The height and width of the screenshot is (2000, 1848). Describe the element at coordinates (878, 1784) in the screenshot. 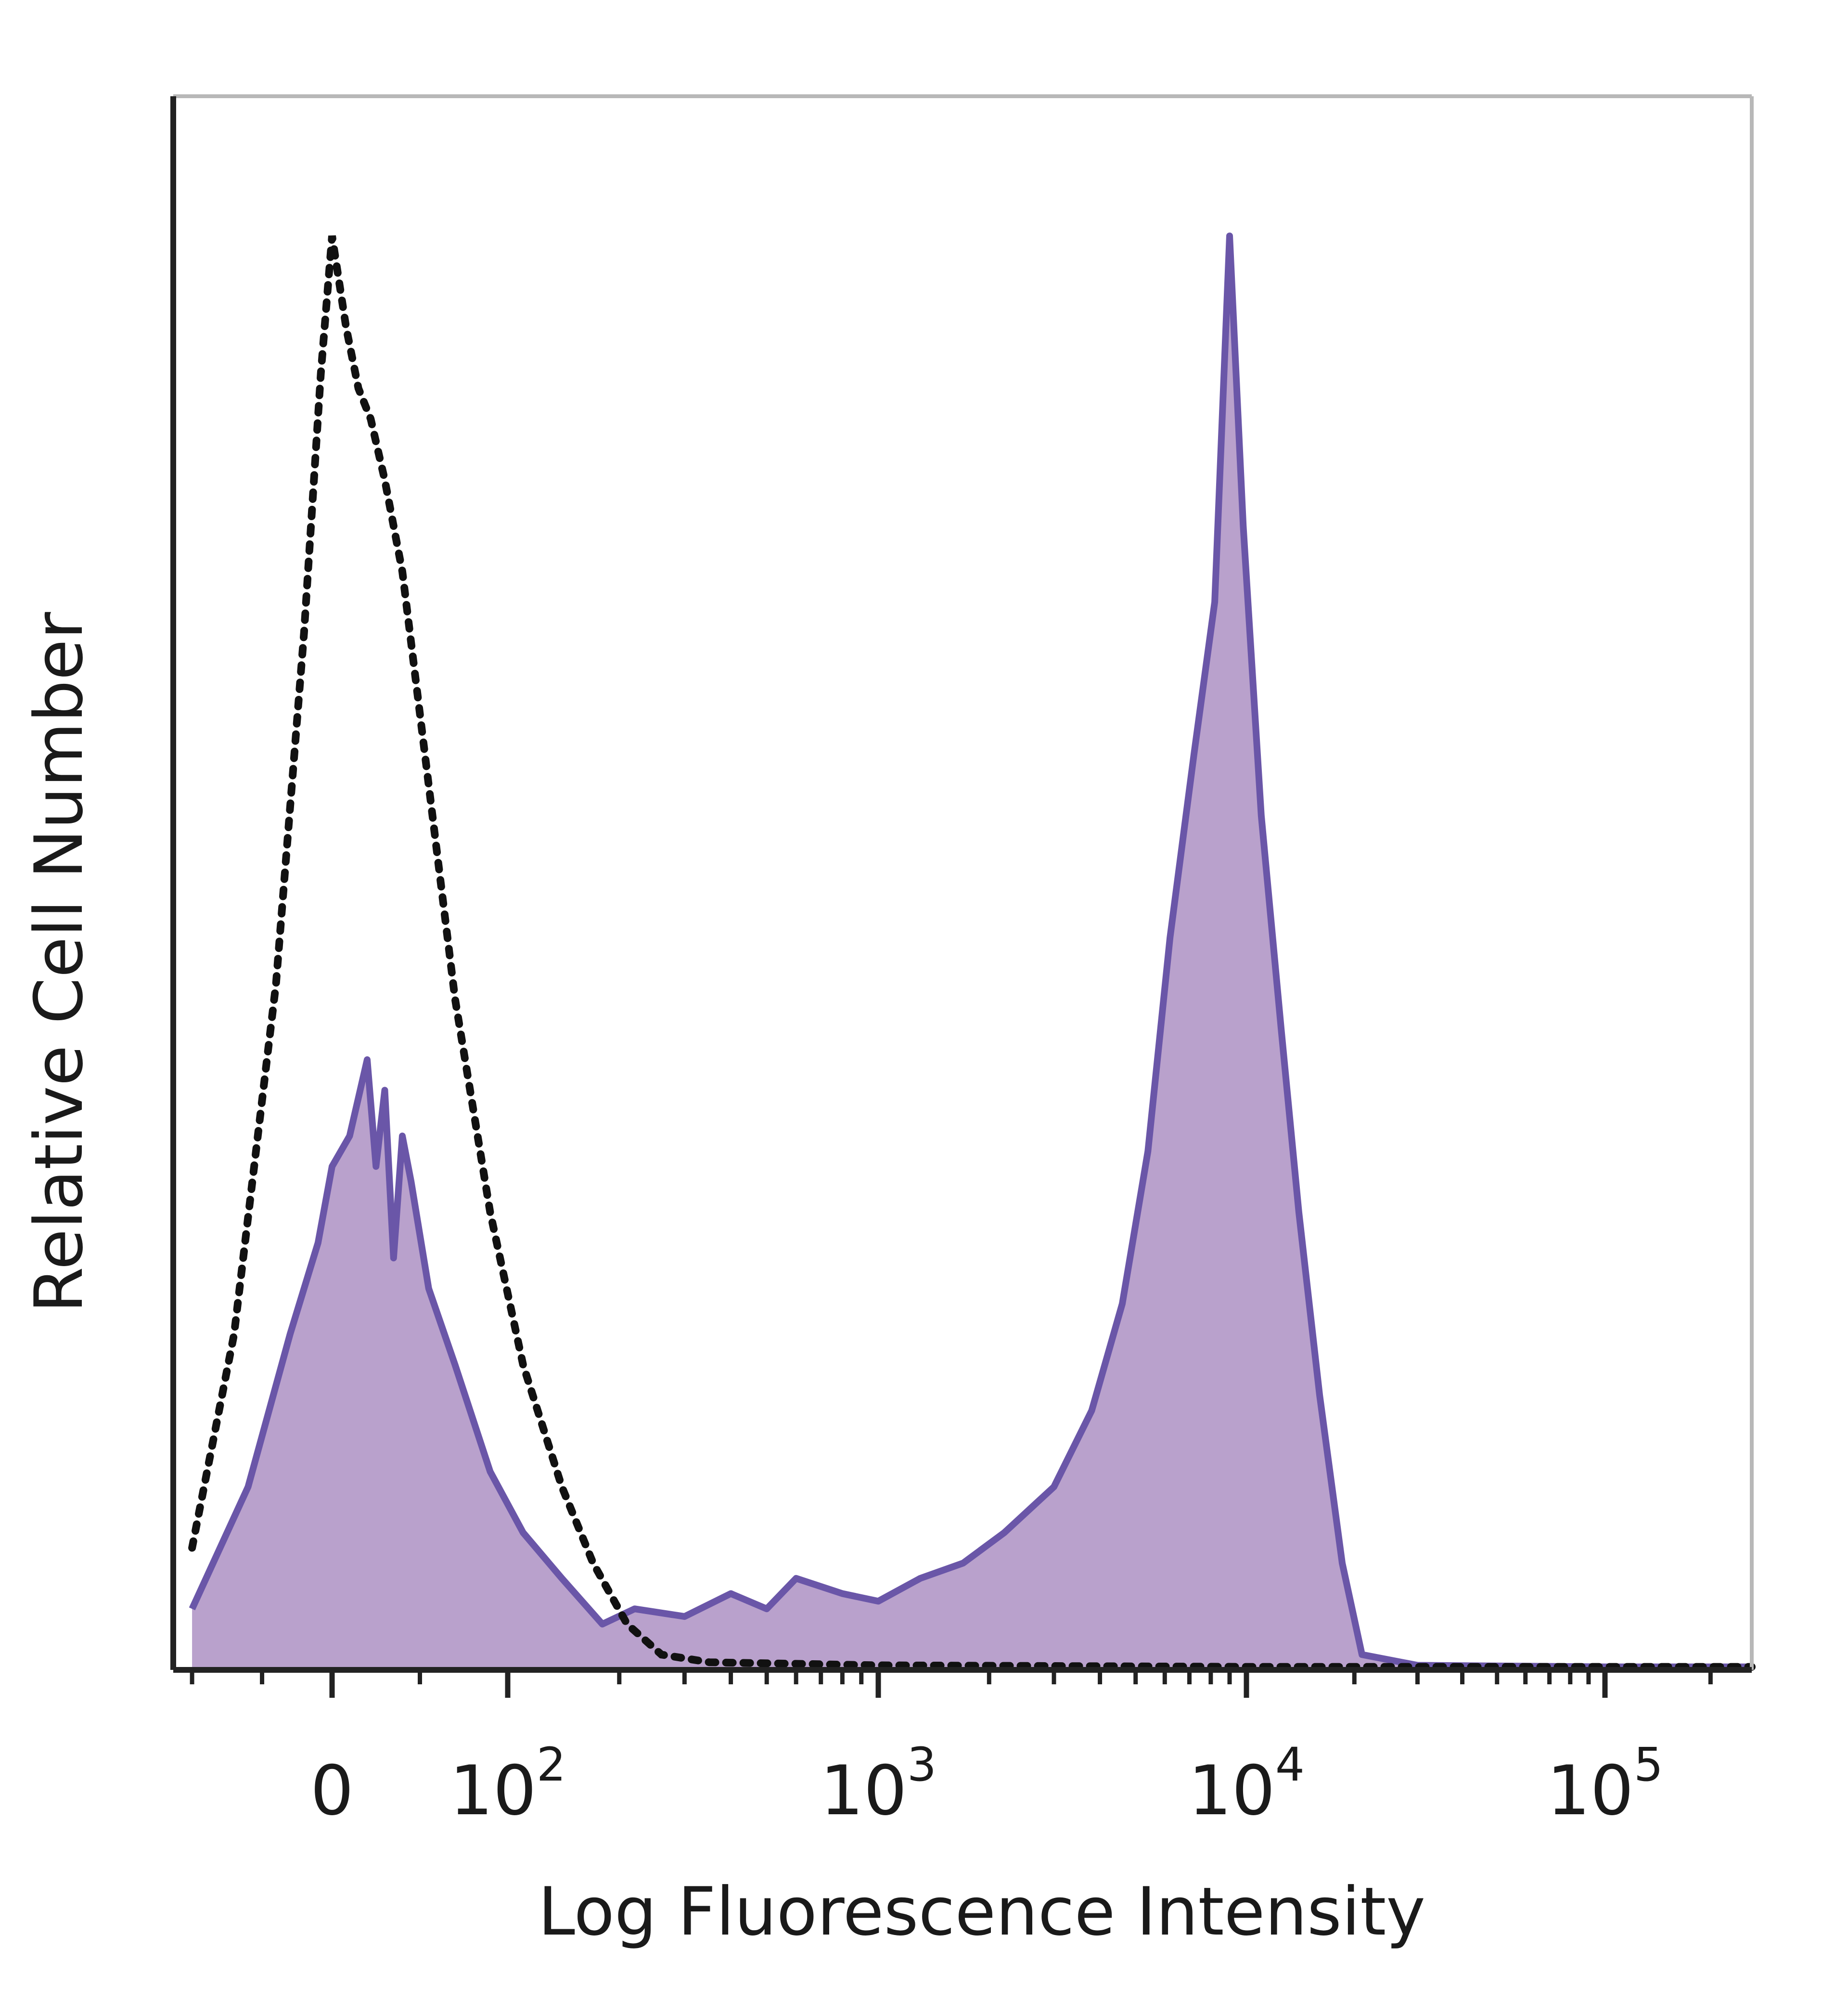

I see `x-tick-label: 10³` at that location.